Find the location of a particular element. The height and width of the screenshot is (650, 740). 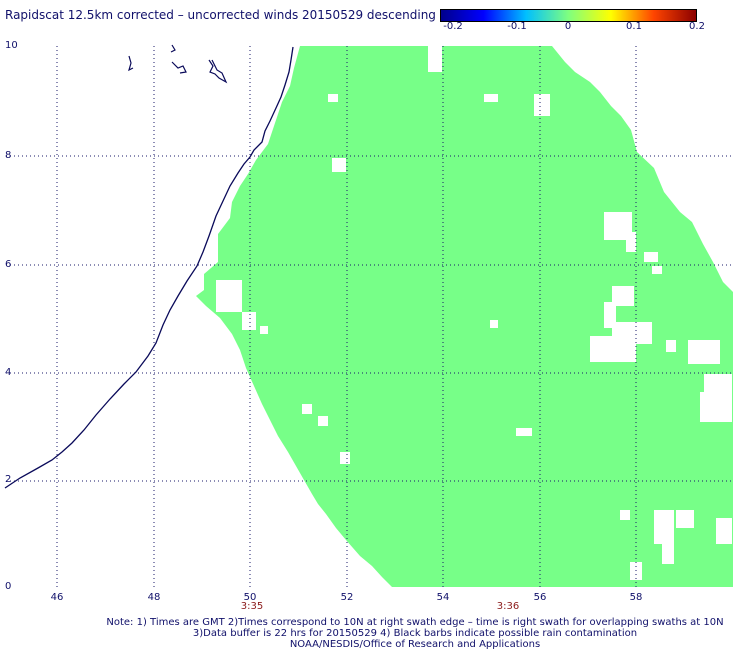

y-tick-label: 0 is located at coordinates (8, 586).